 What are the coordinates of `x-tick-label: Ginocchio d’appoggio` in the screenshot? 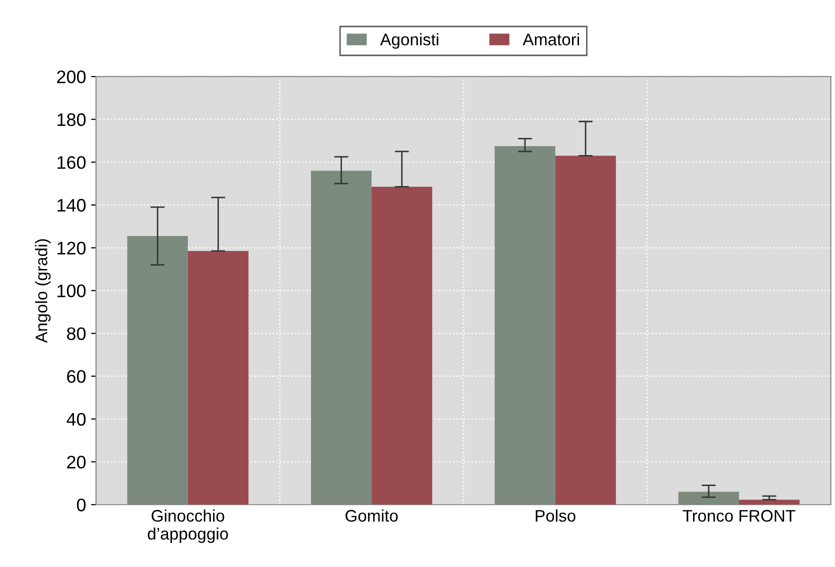 It's located at (188, 526).